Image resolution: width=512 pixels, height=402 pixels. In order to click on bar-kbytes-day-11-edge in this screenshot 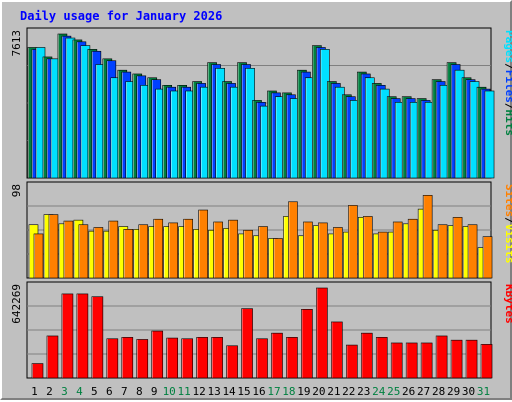, I will do `click(187, 358)`.